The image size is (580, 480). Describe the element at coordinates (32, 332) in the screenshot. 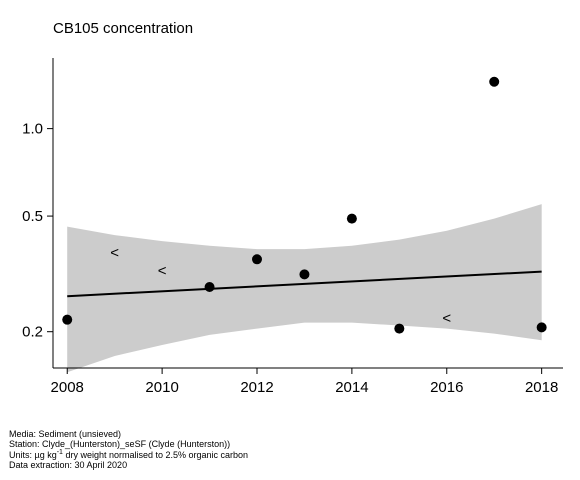

I see `y-tick-label: 0.2` at that location.